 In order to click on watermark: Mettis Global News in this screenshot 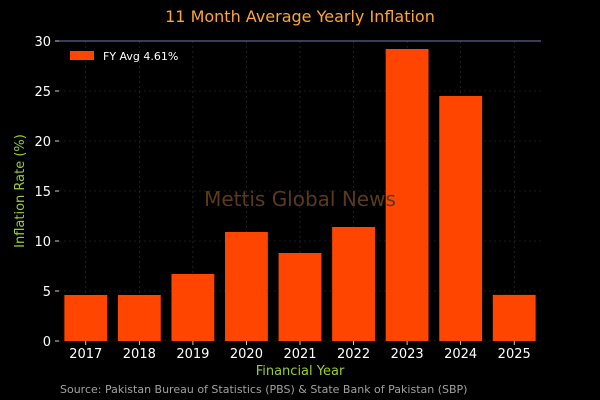, I will do `click(300, 199)`.